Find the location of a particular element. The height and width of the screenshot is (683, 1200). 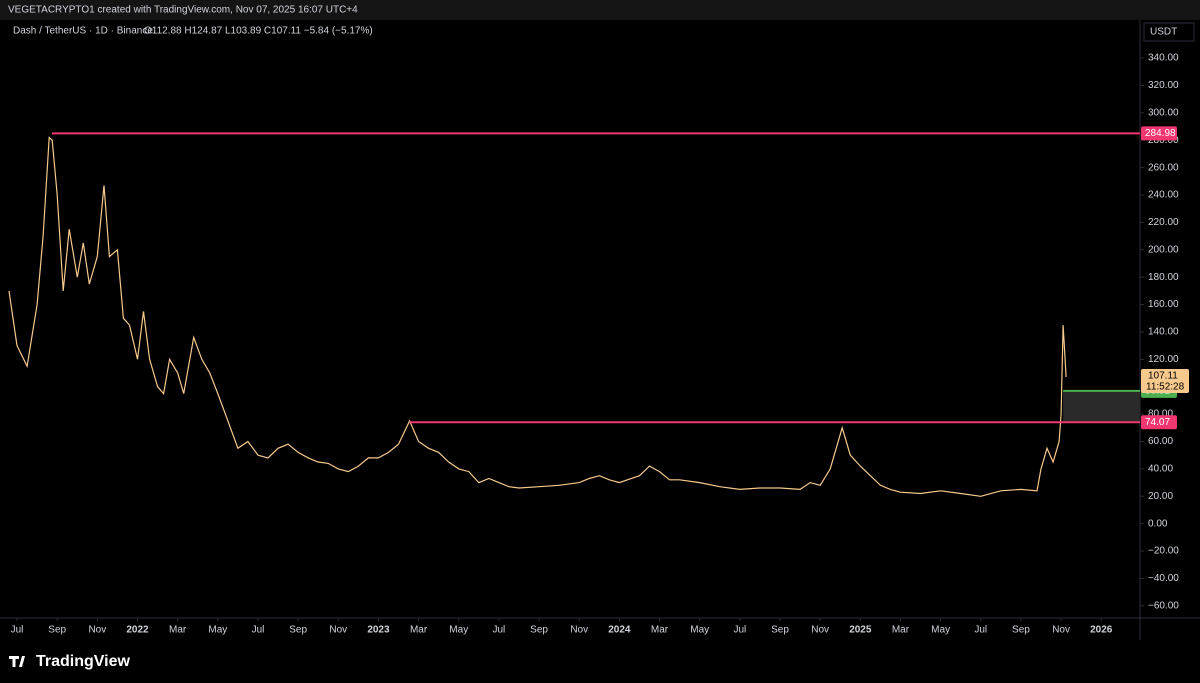

y-tick-label: 340.00 is located at coordinates (1163, 58).